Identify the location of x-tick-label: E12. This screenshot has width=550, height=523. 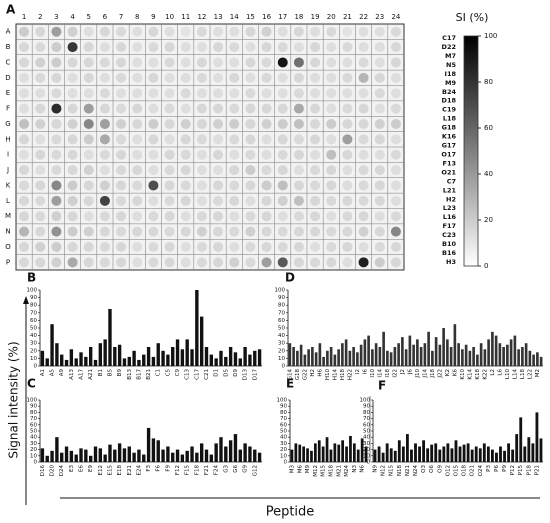
(101, 470).